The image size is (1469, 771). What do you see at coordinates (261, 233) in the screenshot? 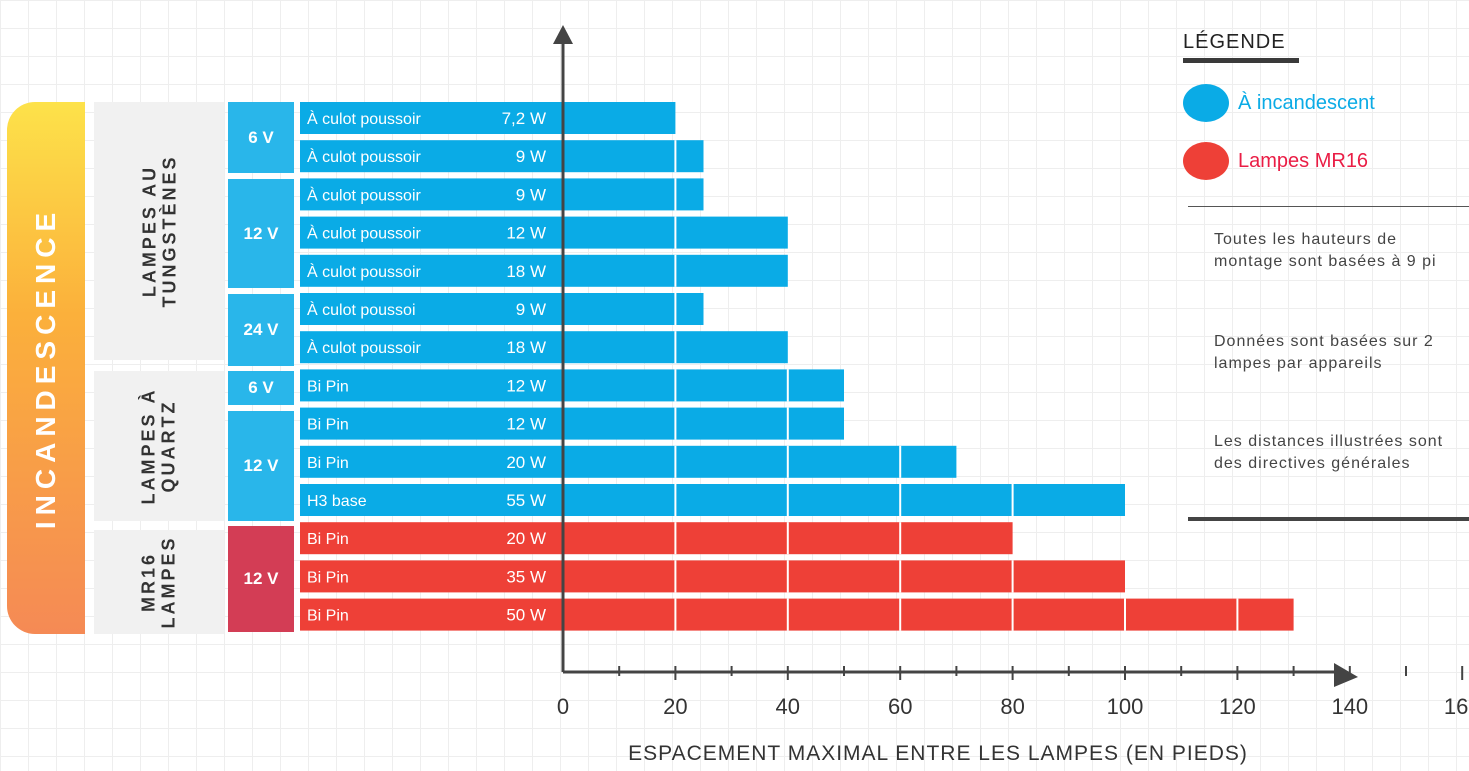
I see `voltage-tungsten-12v: 12 V` at bounding box center [261, 233].